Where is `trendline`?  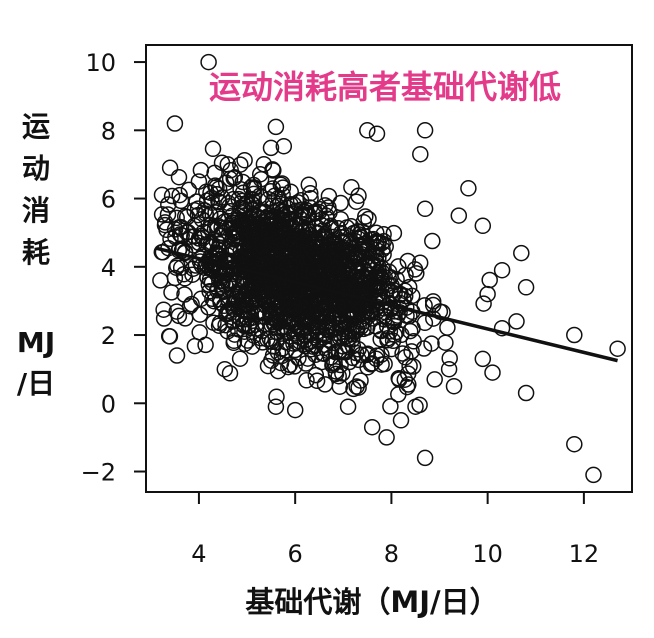
trendline is located at coordinates (386, 304).